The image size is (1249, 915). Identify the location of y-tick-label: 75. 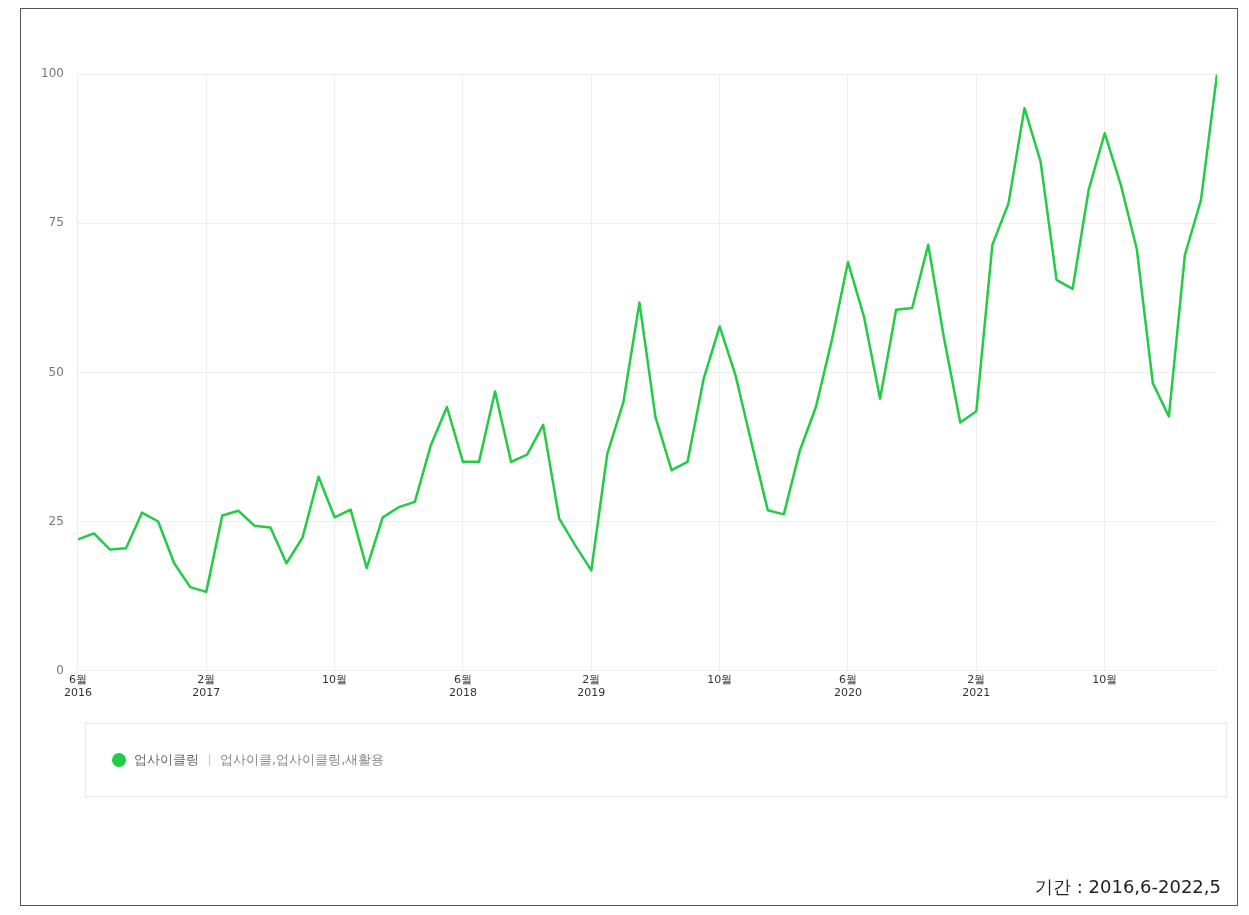
(56, 222).